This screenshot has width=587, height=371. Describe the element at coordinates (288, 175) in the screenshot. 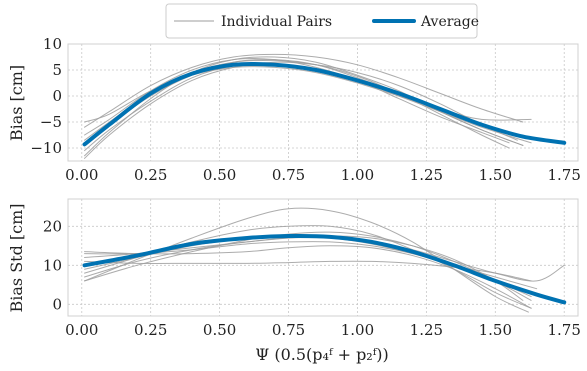

I see `bias-x-tick-label: 0.75` at that location.